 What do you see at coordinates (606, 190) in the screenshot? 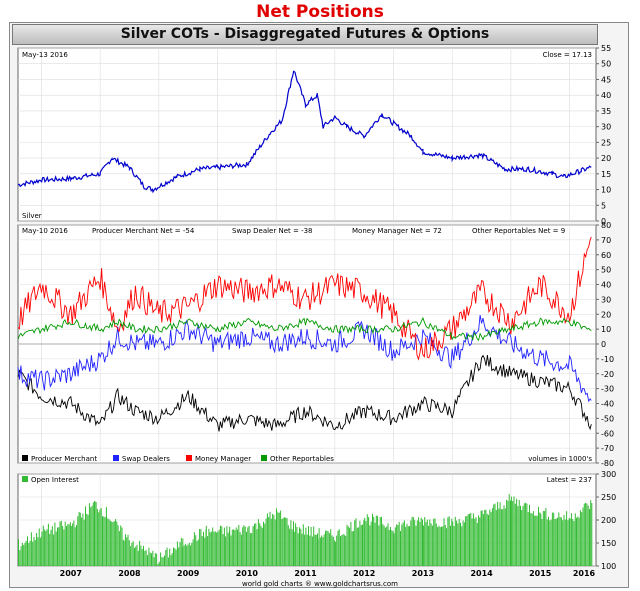
I see `y-tick-label: 10` at bounding box center [606, 190].